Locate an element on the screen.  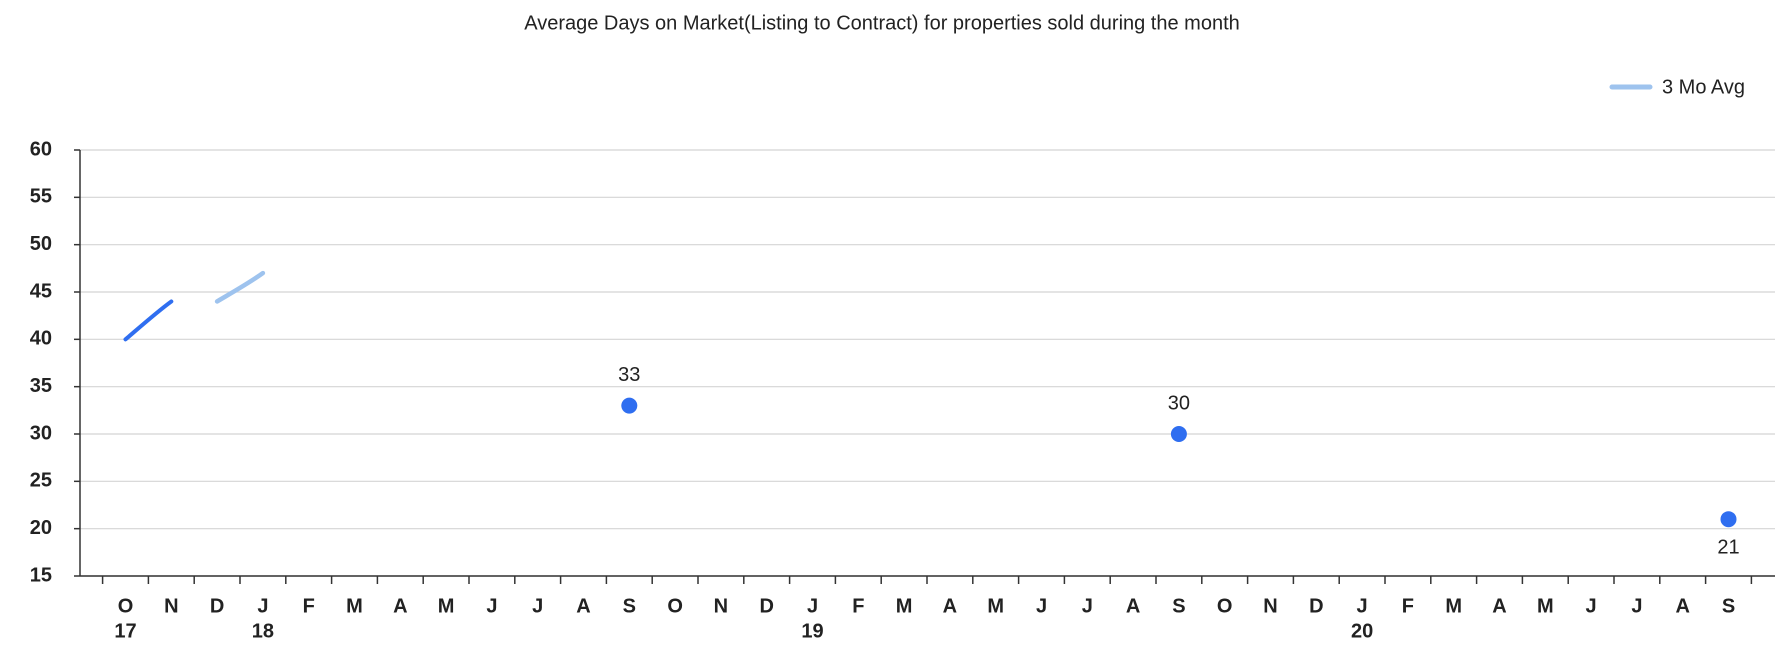
data-label: 30 is located at coordinates (1179, 403).